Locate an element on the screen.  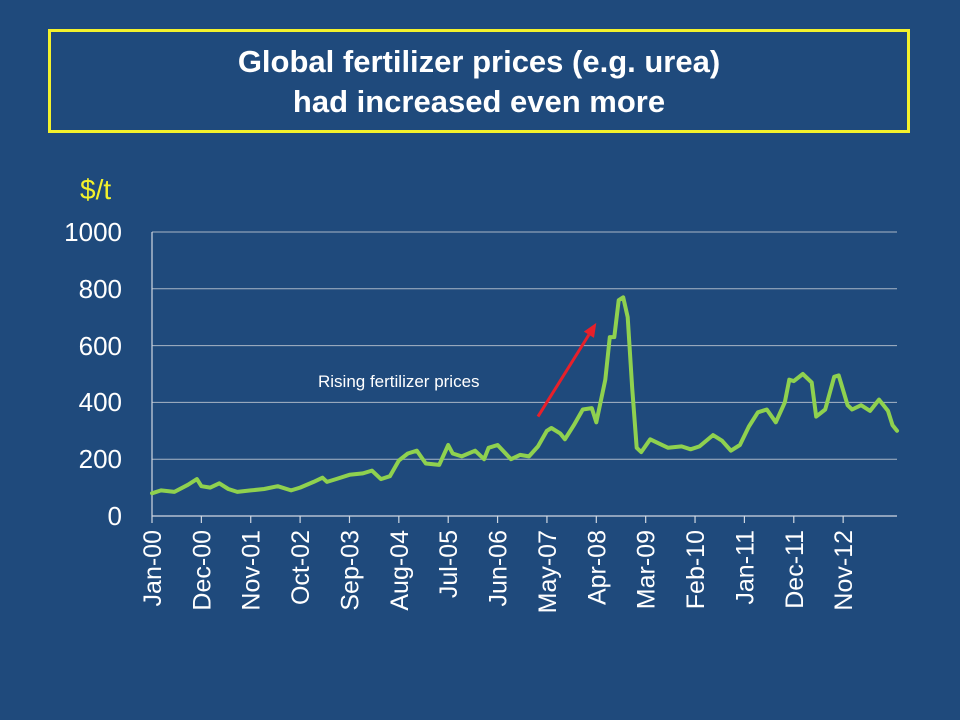
y-tick-label-800: 800 is located at coordinates (100, 288).